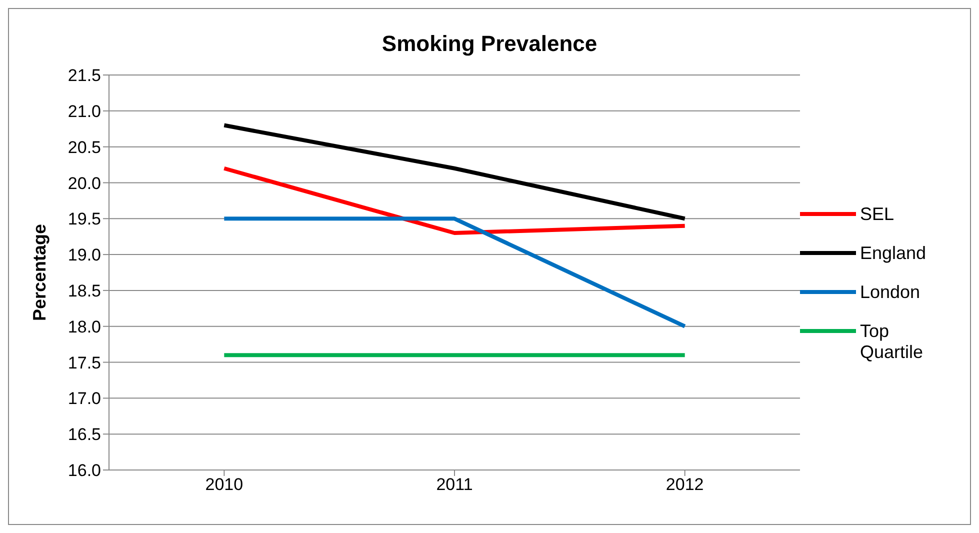 The height and width of the screenshot is (533, 979). I want to click on y-tick-label: 20.5, so click(84, 147).